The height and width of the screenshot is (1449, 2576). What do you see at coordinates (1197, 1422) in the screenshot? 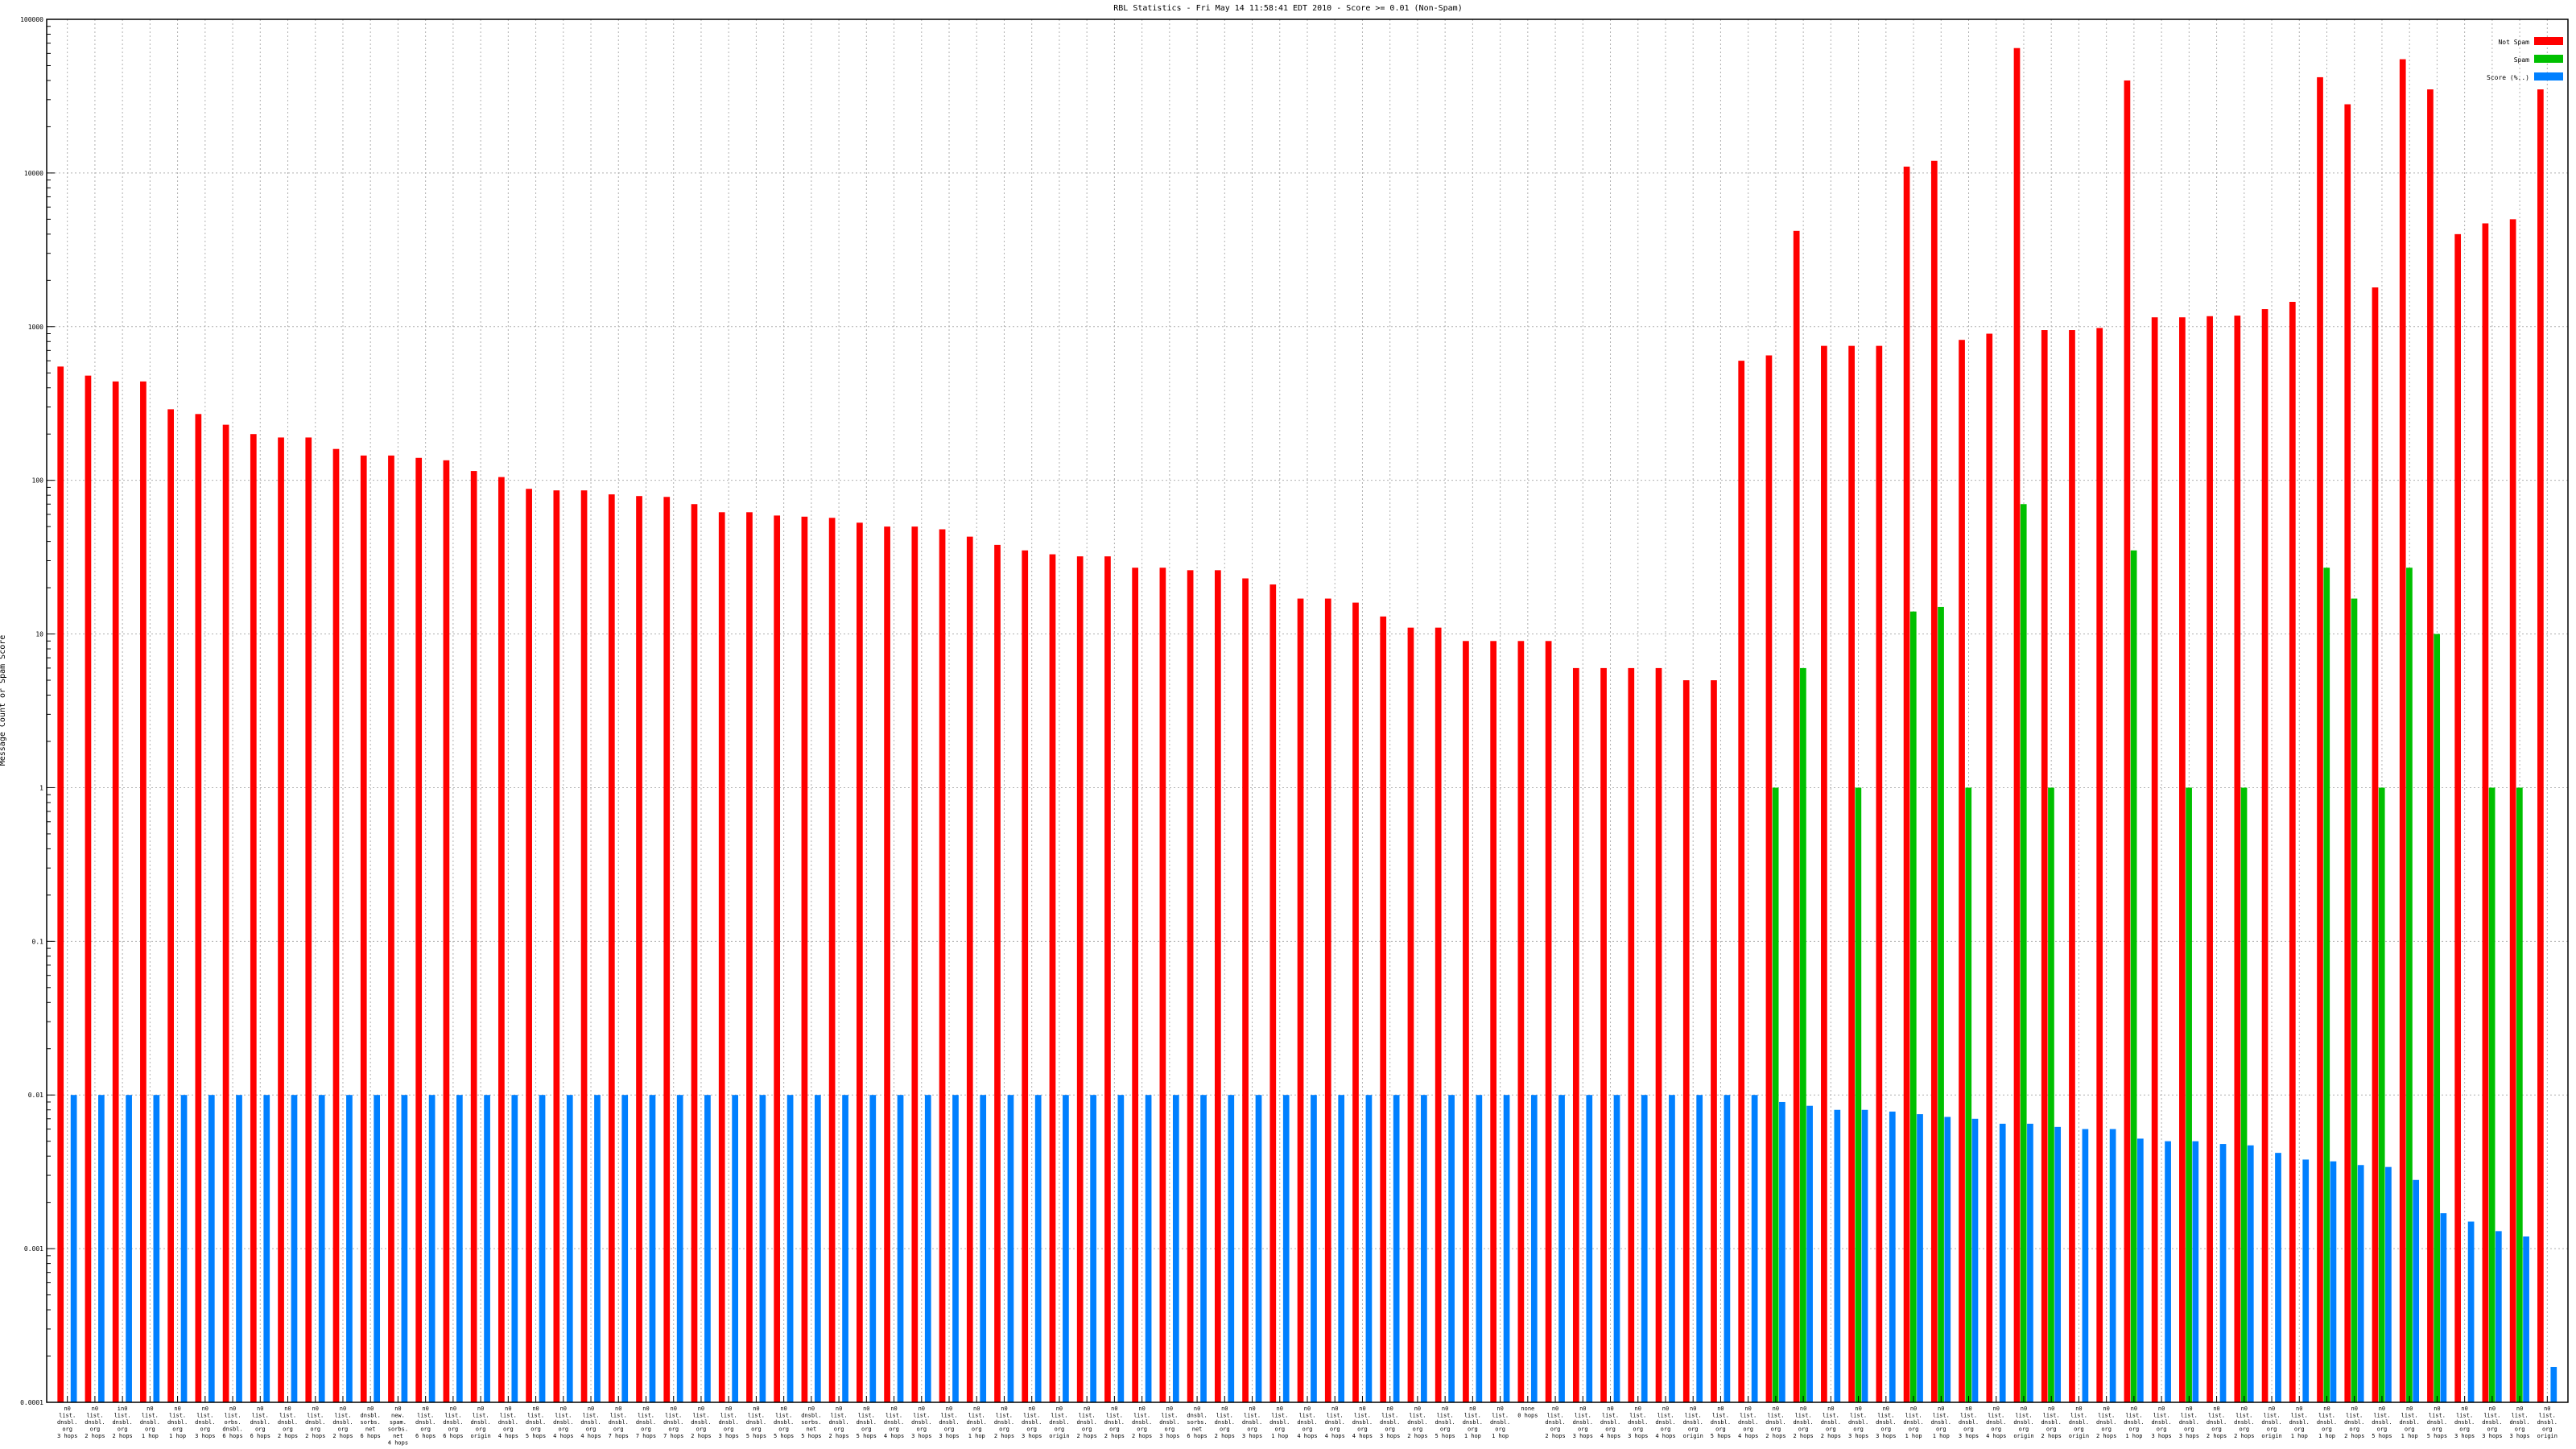
I see `x-tick-label-line: sorbs.` at bounding box center [1197, 1422].